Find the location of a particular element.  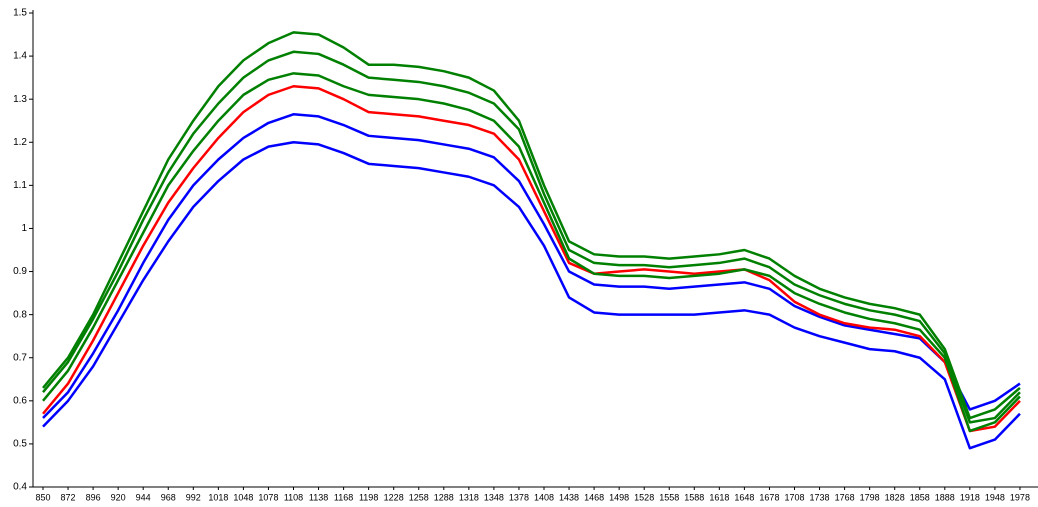

y-tick-label: 0.5 is located at coordinates (20, 444).